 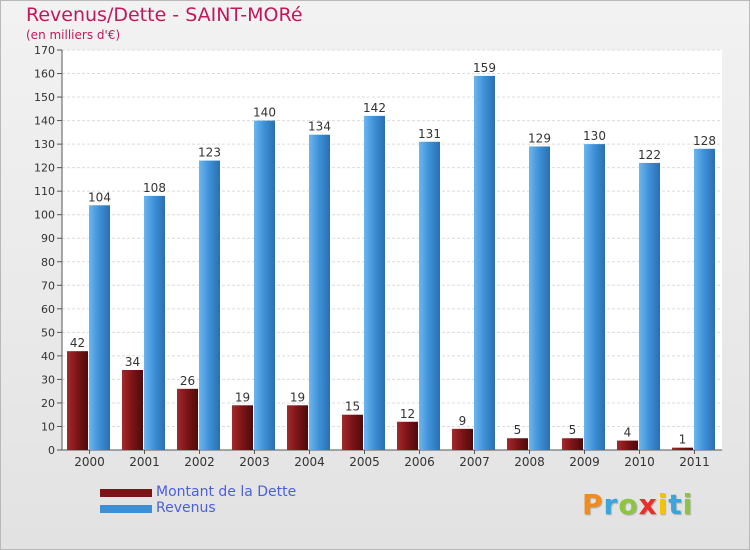 I want to click on bar-revenus-2001, so click(x=154, y=322).